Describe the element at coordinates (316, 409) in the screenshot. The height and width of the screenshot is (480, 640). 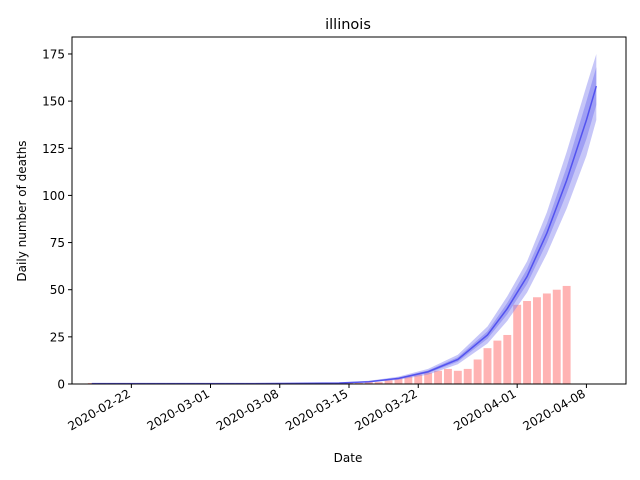
I see `x-tick-label: 2020-03-15` at that location.